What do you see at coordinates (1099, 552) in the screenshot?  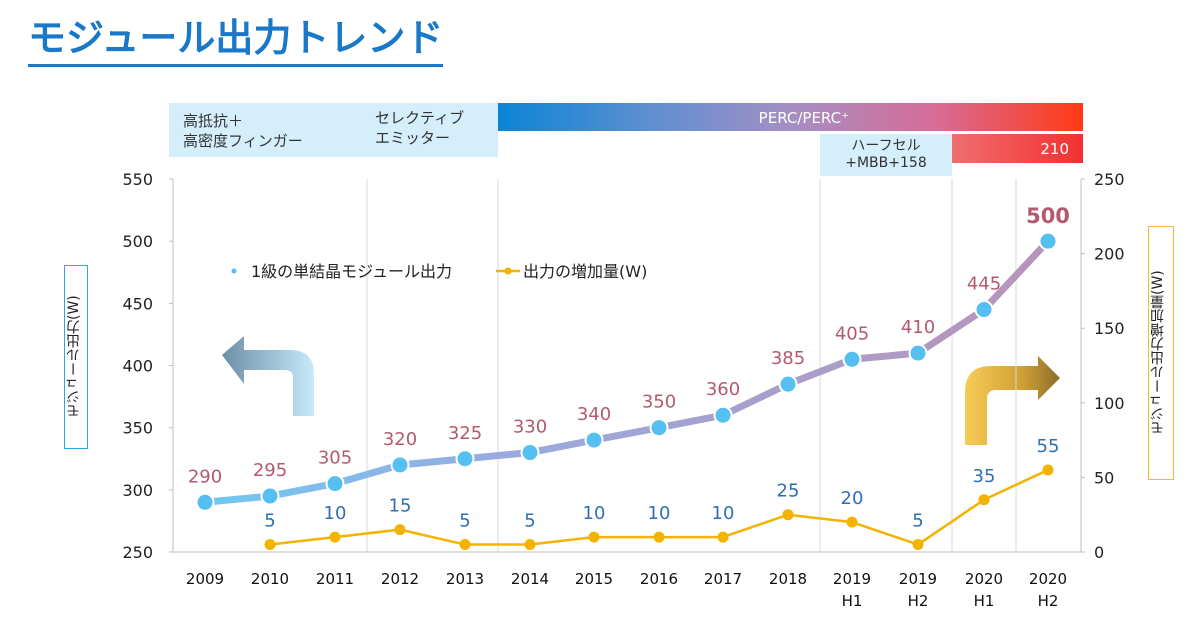 I see `y-tick-label-right: 0` at bounding box center [1099, 552].